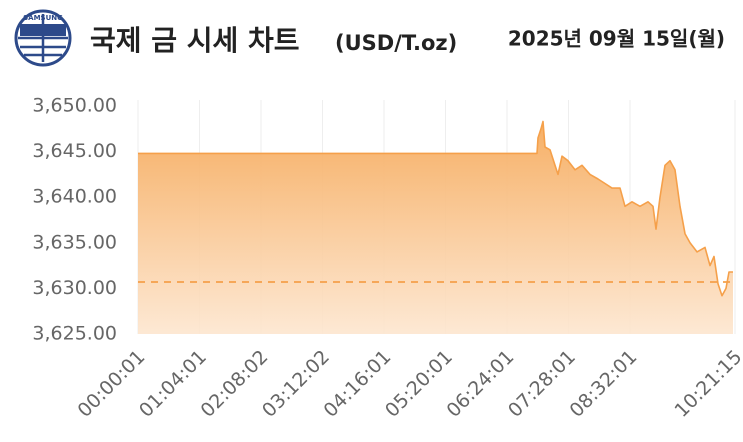 This screenshot has height=442, width=743. I want to click on y-tick-label: 3,635.00, so click(74, 242).